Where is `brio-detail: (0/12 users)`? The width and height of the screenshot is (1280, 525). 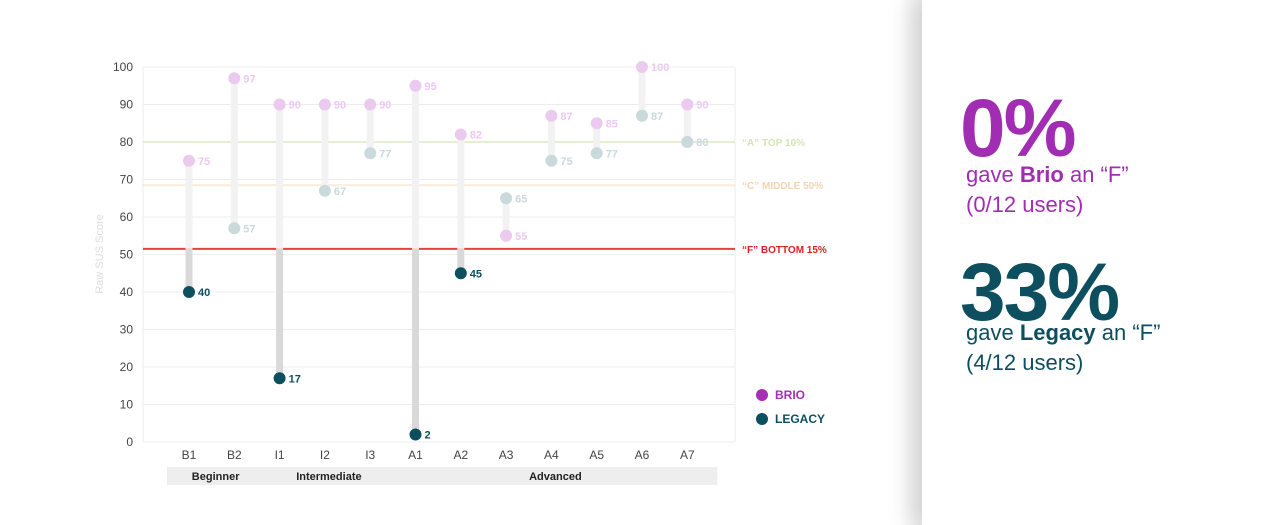 brio-detail: (0/12 users) is located at coordinates (1025, 204).